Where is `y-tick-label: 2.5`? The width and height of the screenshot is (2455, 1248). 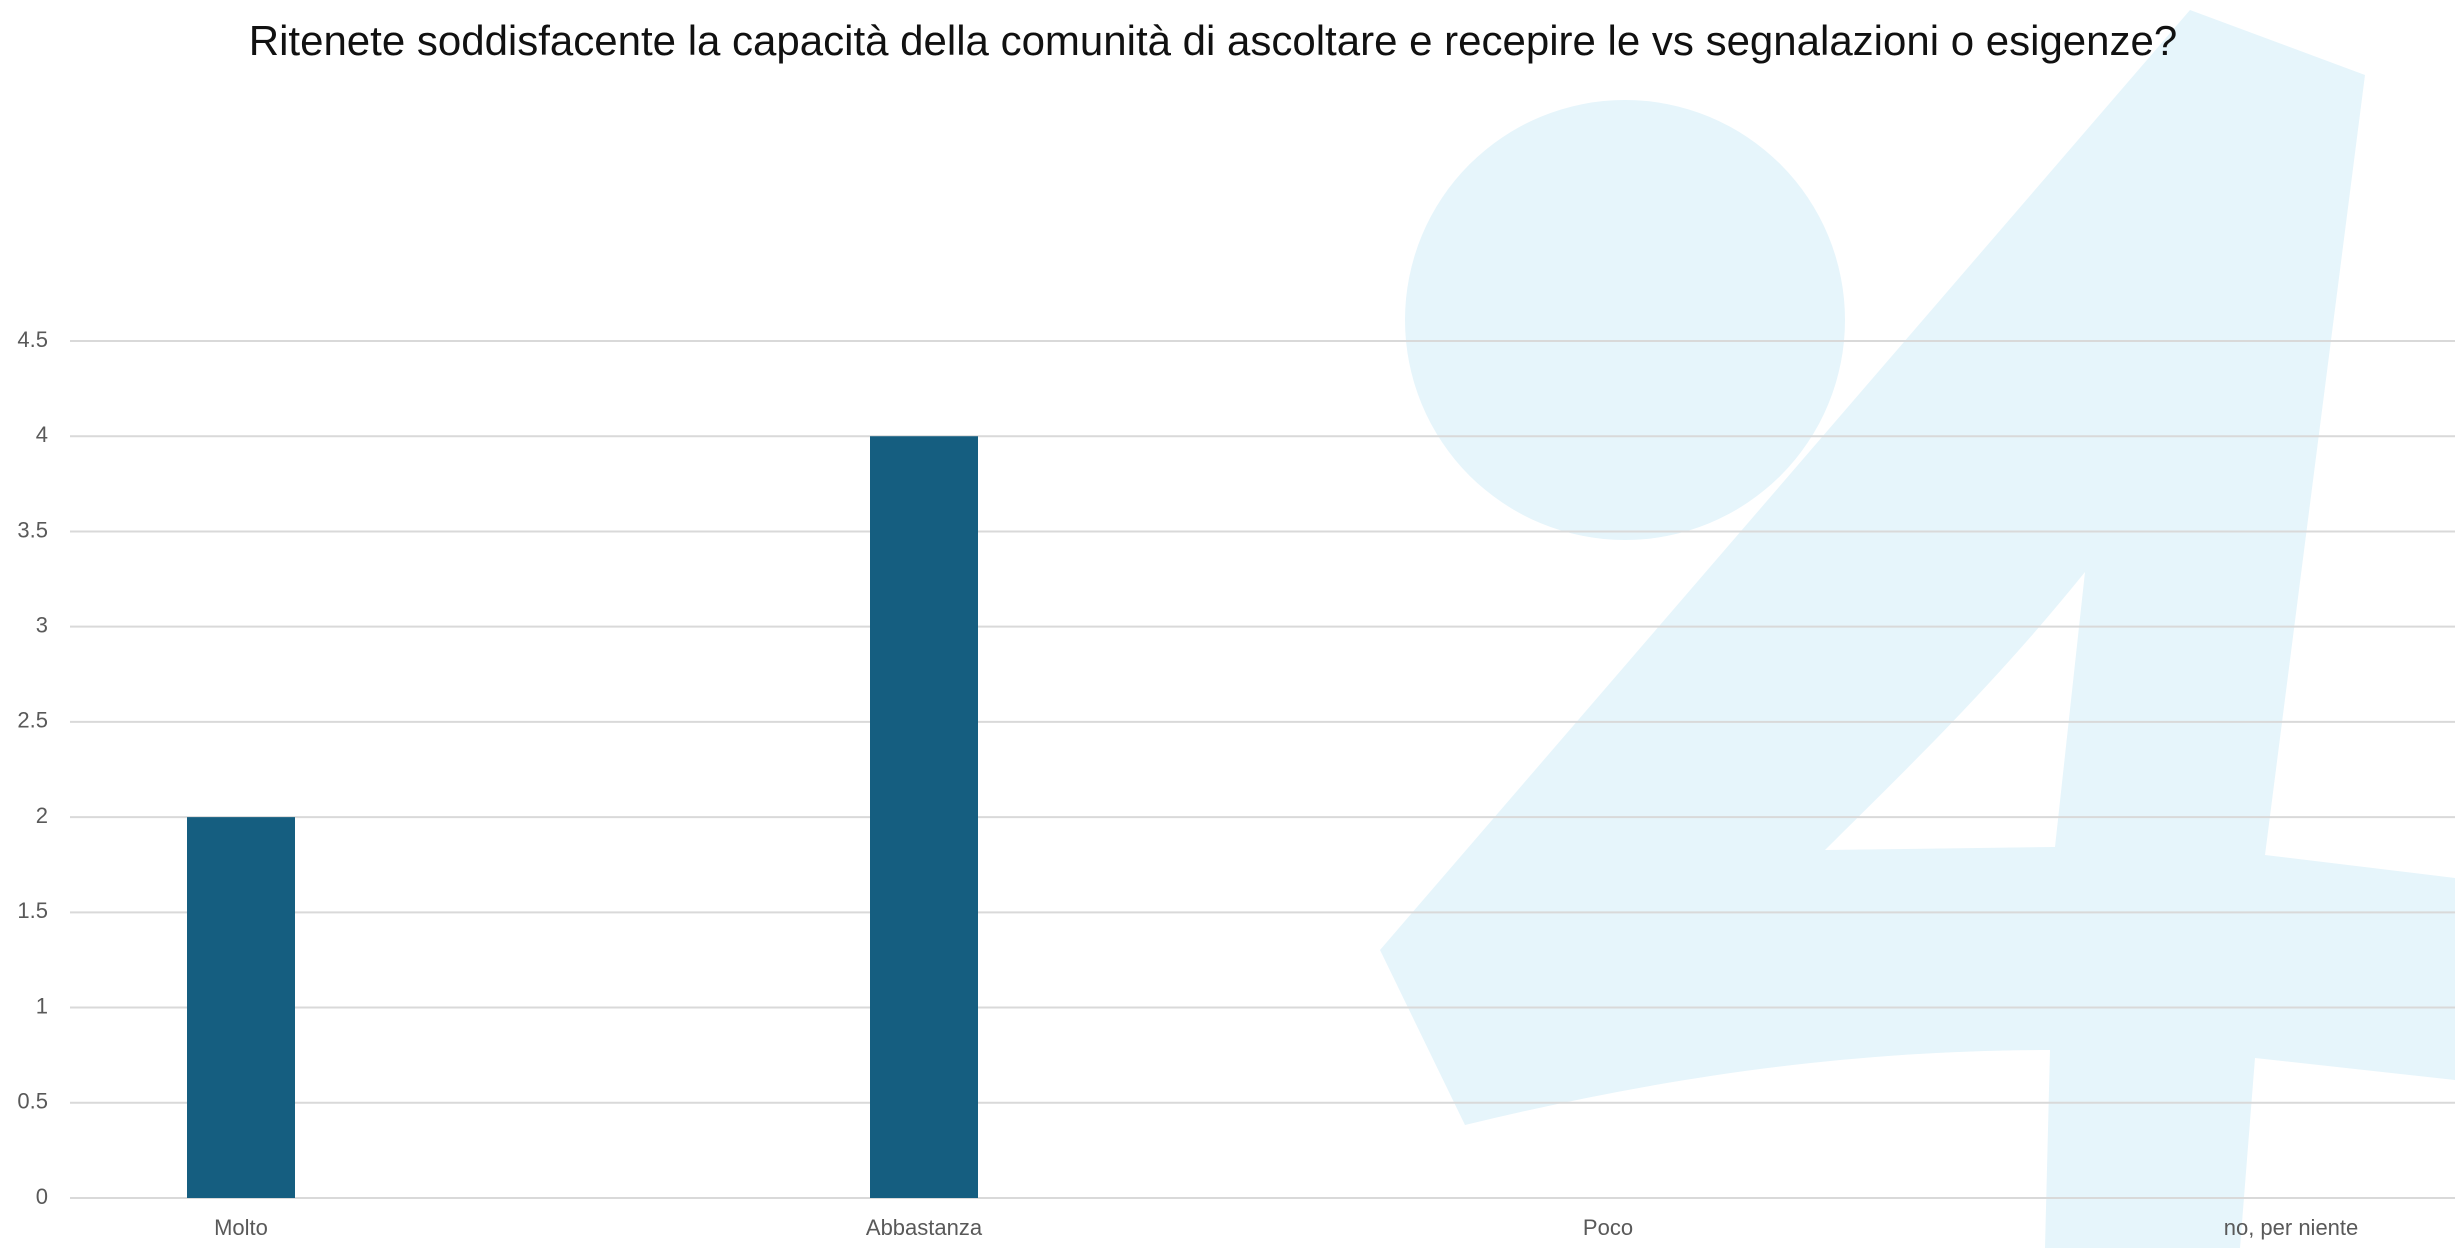
y-tick-label: 2.5 is located at coordinates (32, 720).